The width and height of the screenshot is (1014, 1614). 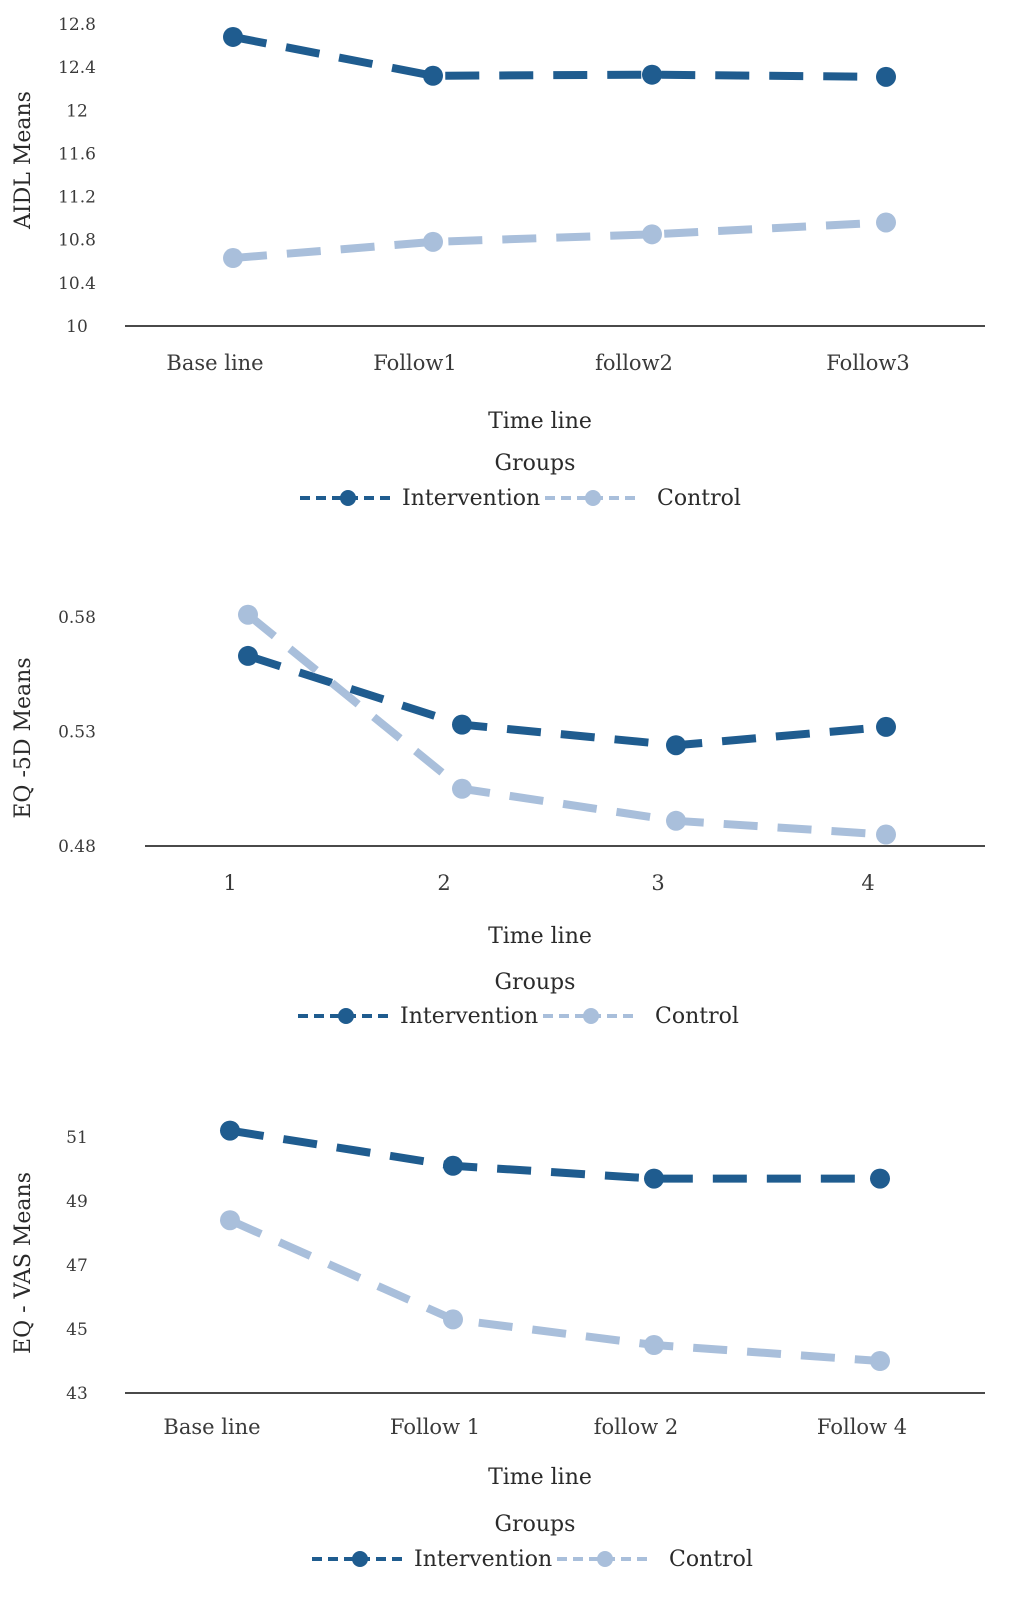 I want to click on y-axis-title: EQ - VAS Means, so click(x=23, y=1263).